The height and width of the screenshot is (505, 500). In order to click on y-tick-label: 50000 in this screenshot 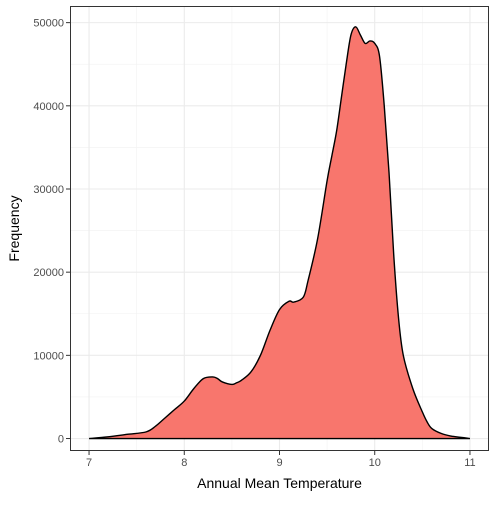, I will do `click(48, 24)`.